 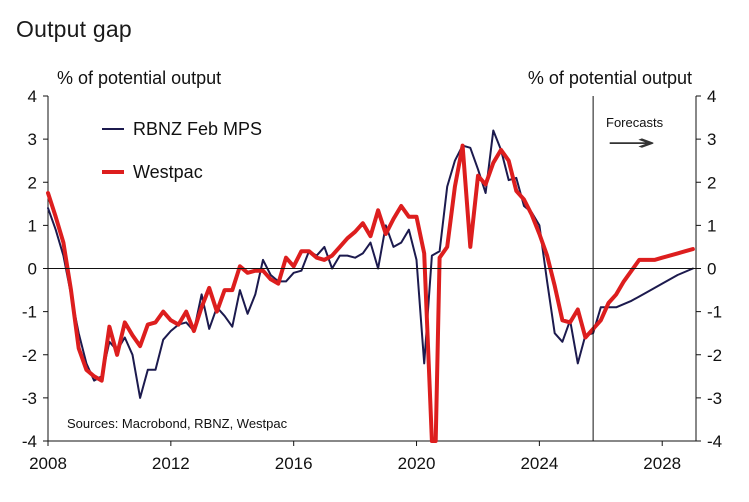 What do you see at coordinates (197, 129) in the screenshot?
I see `legend-label-rbnz: RBNZ Feb MPS` at bounding box center [197, 129].